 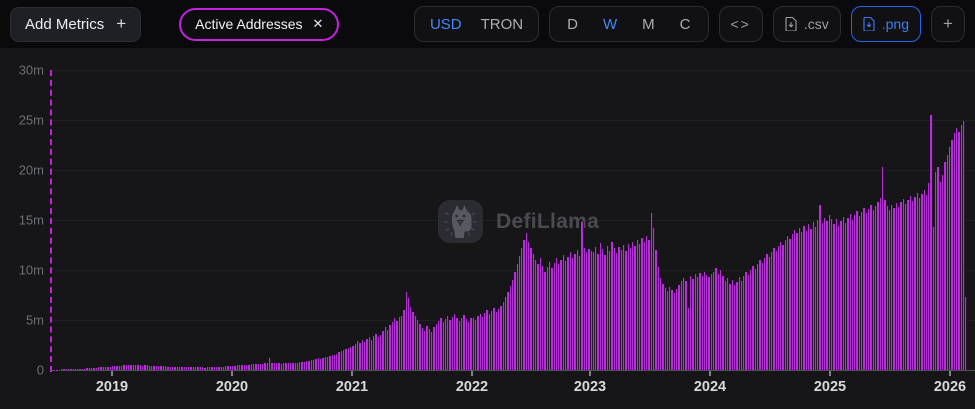 What do you see at coordinates (572, 24) in the screenshot?
I see `interval-option-daily: D` at bounding box center [572, 24].